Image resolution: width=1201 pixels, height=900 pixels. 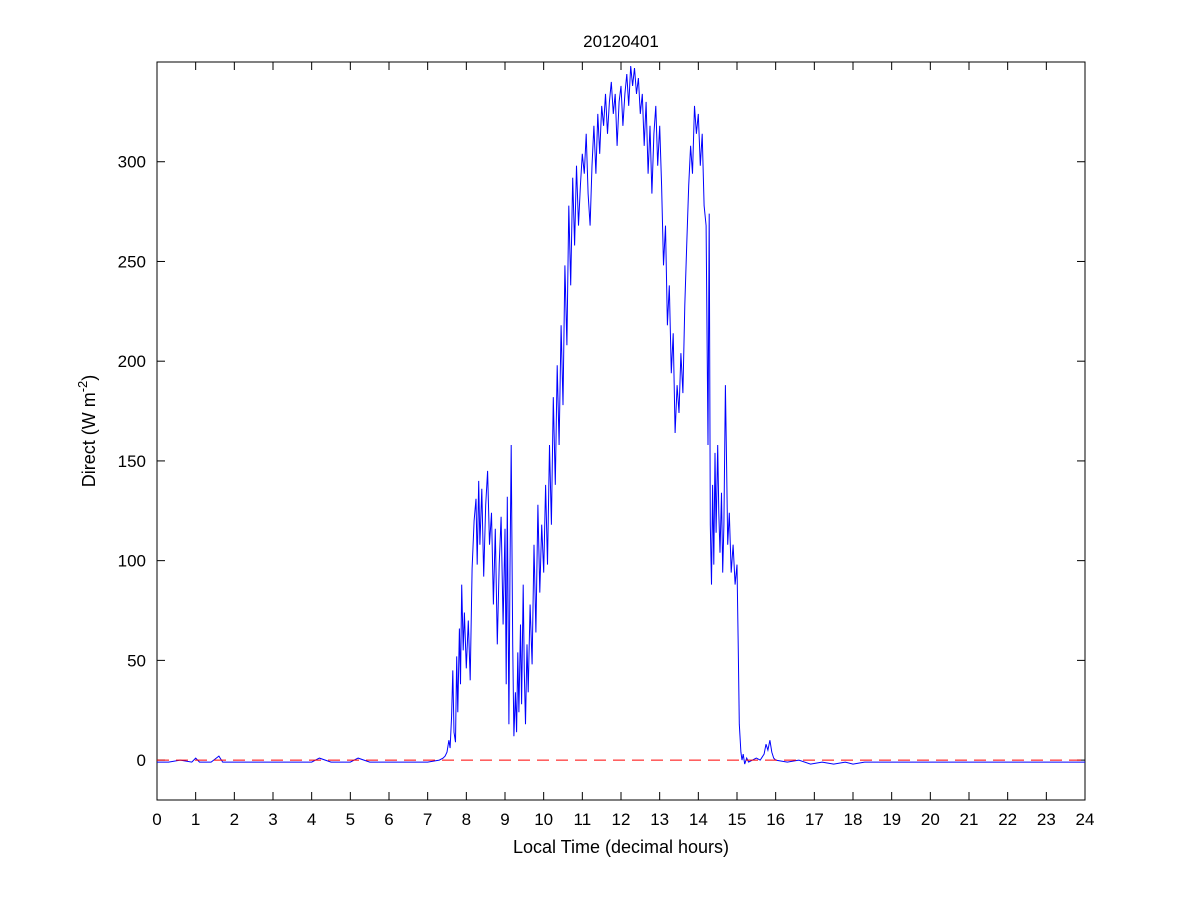 What do you see at coordinates (156, 819) in the screenshot?
I see `x-tick-label: 0` at bounding box center [156, 819].